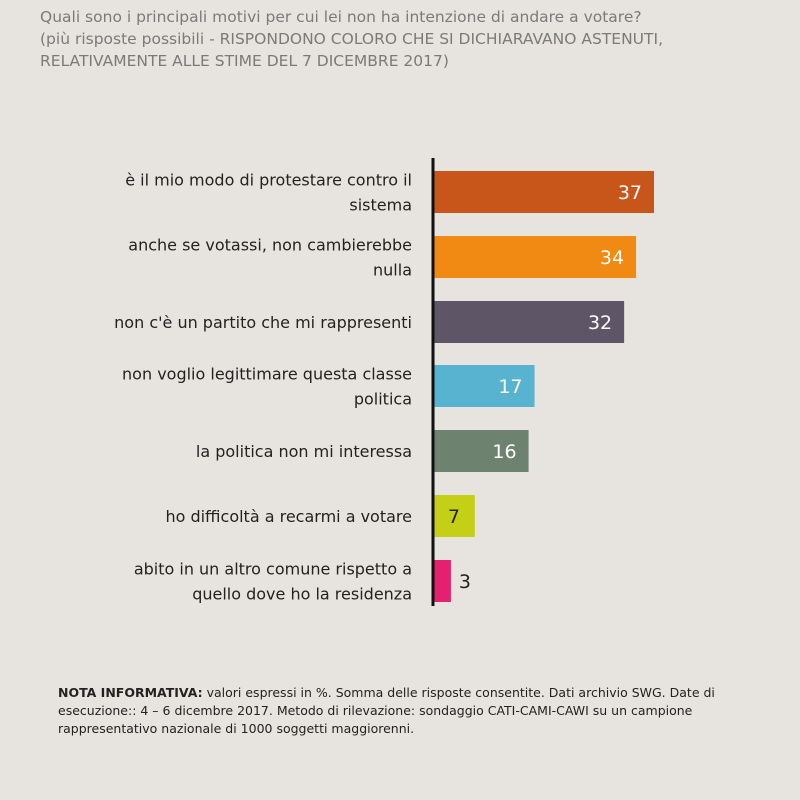 This screenshot has height=800, width=800. I want to click on value-label: 7, so click(454, 517).